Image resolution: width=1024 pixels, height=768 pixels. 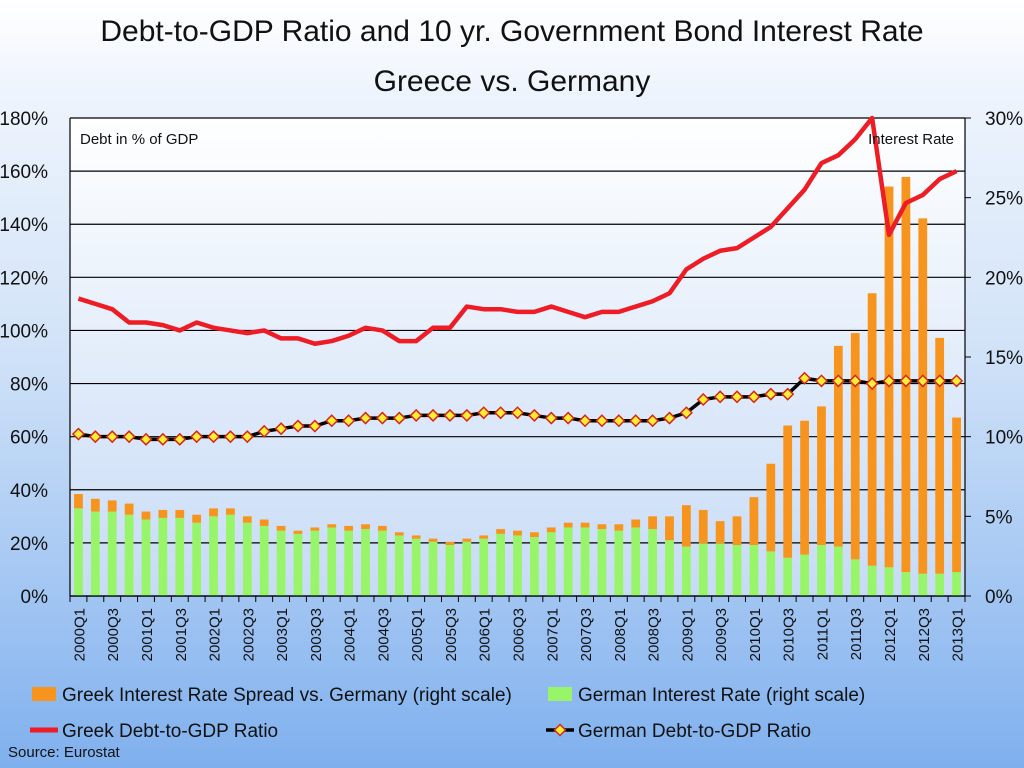 What do you see at coordinates (316, 634) in the screenshot?
I see `x-tick-label: 2003Q3` at bounding box center [316, 634].